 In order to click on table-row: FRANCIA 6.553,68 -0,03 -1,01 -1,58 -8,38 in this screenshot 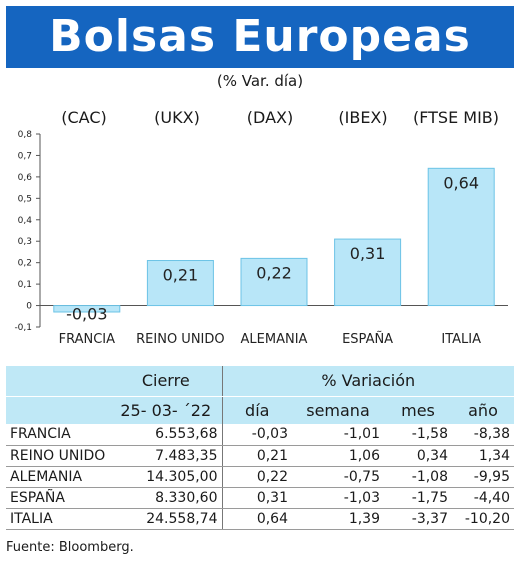, I will do `click(260, 435)`.